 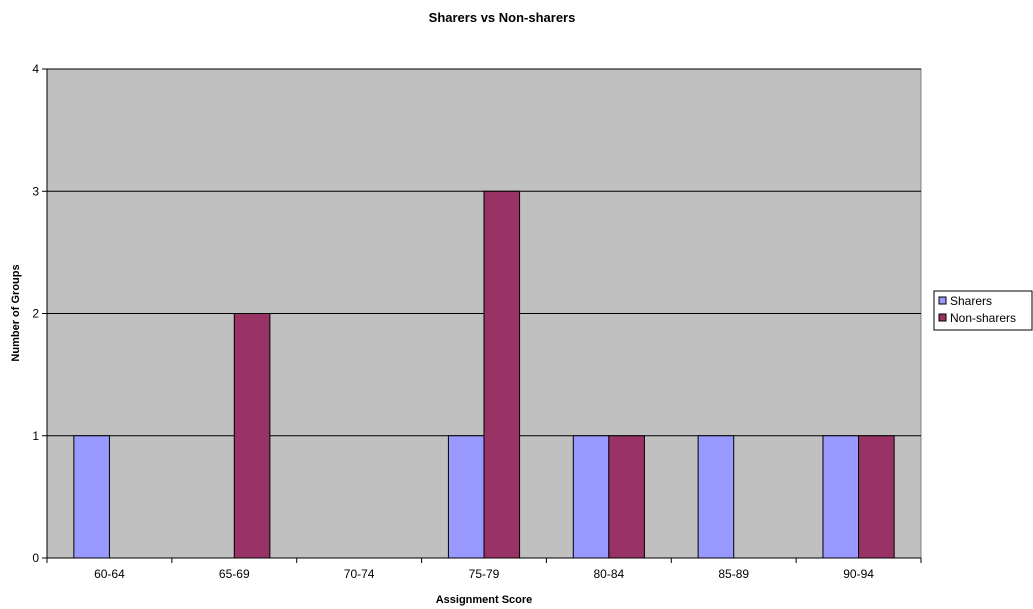 I want to click on x-axis-title: Assignment Score, so click(x=484, y=600).